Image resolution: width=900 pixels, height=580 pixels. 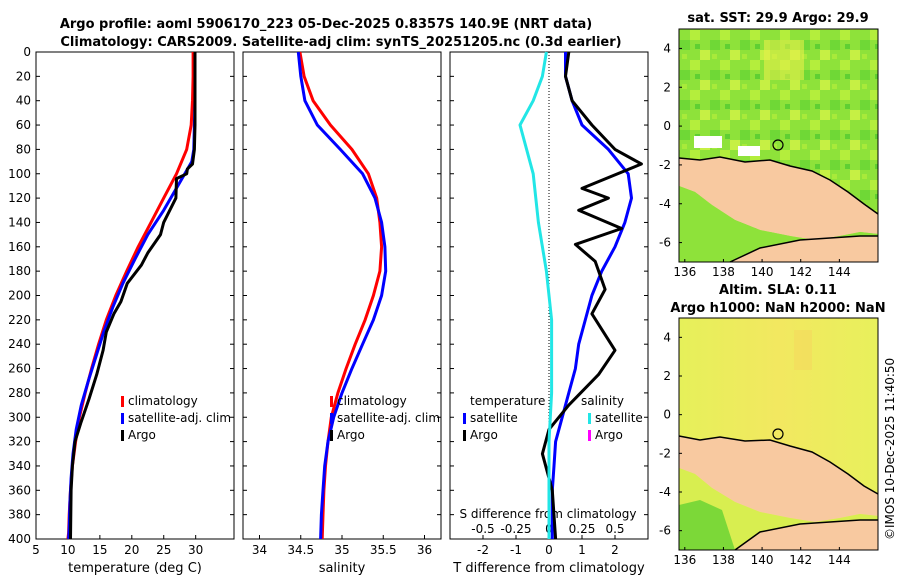 I want to click on sla-low-patch, so click(x=707, y=525).